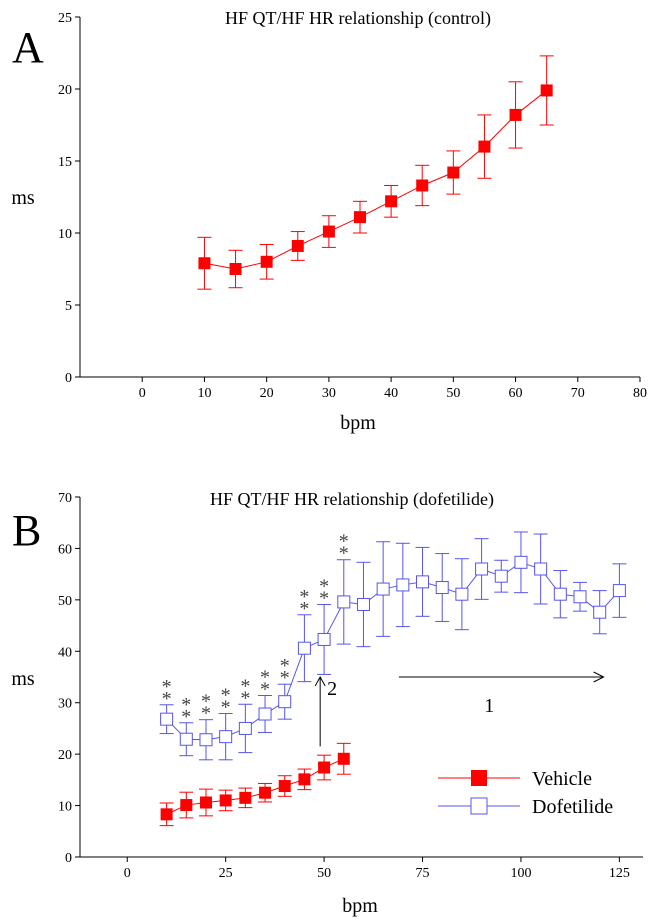 Image resolution: width=651 pixels, height=919 pixels. Describe the element at coordinates (360, 906) in the screenshot. I see `panel-b-xlabel: bpm` at that location.